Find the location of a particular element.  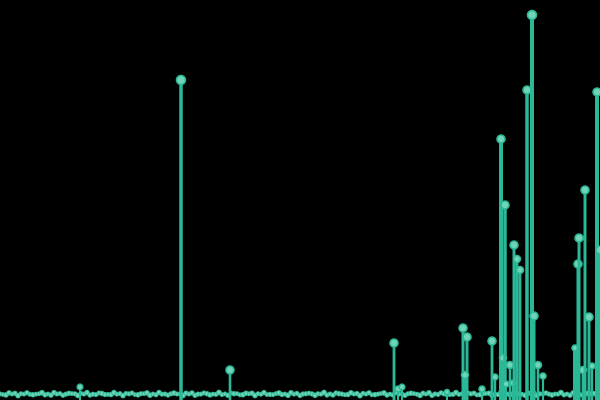

noise-floor-group is located at coordinates (300, 394).